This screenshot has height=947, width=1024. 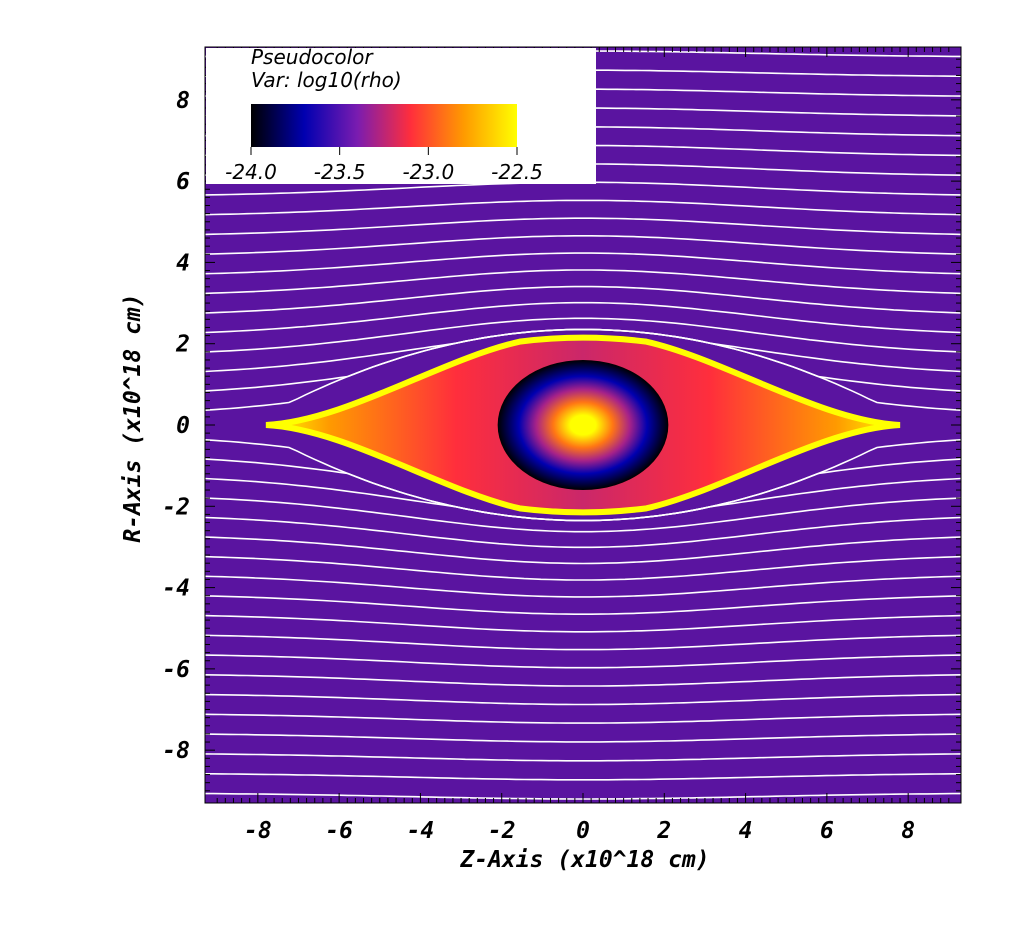 I want to click on x-axis-title: Z-Axis (x10^18 cm), so click(x=584, y=860).